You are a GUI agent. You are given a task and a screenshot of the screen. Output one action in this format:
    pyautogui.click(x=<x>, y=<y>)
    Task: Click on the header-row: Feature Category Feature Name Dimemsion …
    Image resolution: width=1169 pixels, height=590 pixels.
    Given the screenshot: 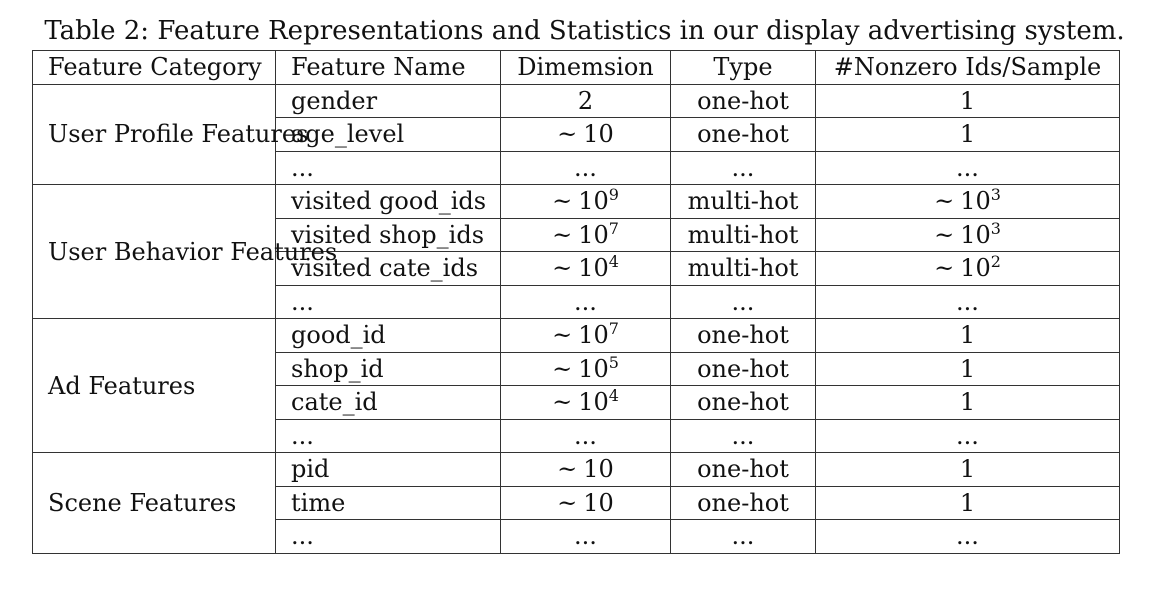 What is the action you would take?
    pyautogui.click(x=576, y=67)
    